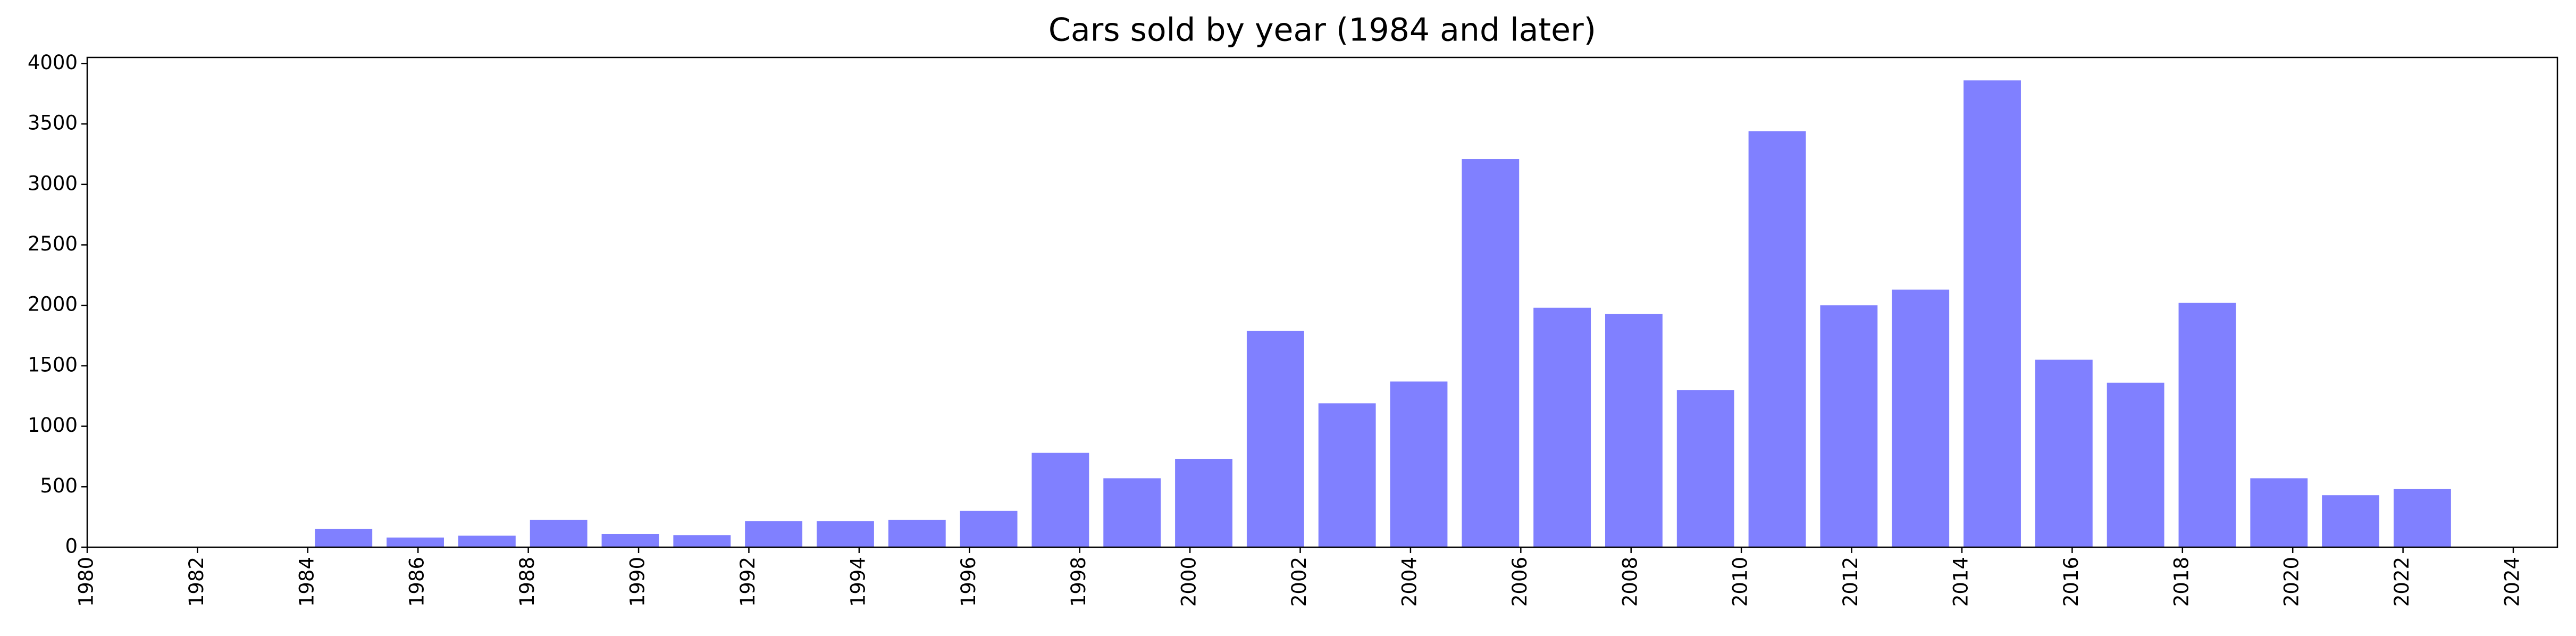 Image resolution: width=2576 pixels, height=636 pixels. What do you see at coordinates (2181, 582) in the screenshot?
I see `x-tick-label: 2018` at bounding box center [2181, 582].